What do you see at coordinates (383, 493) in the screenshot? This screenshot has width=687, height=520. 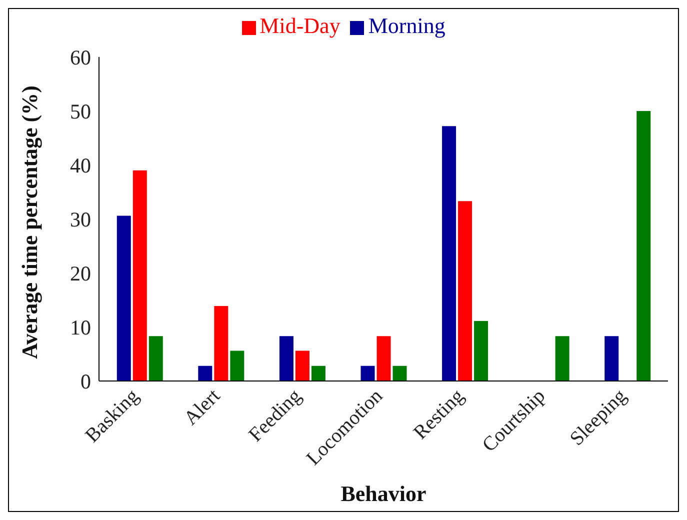 I see `x-axis-title: Behavior` at bounding box center [383, 493].